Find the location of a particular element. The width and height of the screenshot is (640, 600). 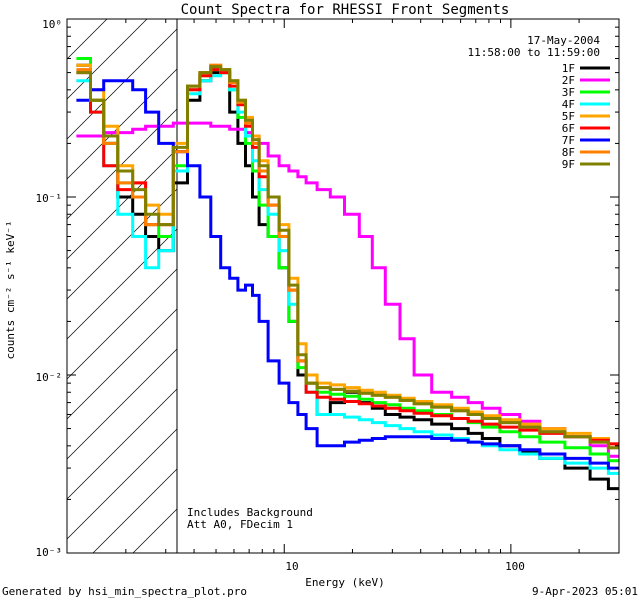

x-axis-label: Energy (keV) is located at coordinates (344, 582).